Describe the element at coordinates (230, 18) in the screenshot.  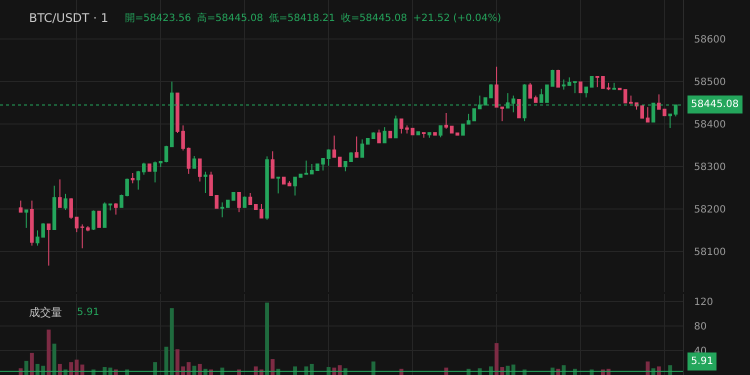
I see `annotation: 高=58445.08` at that location.